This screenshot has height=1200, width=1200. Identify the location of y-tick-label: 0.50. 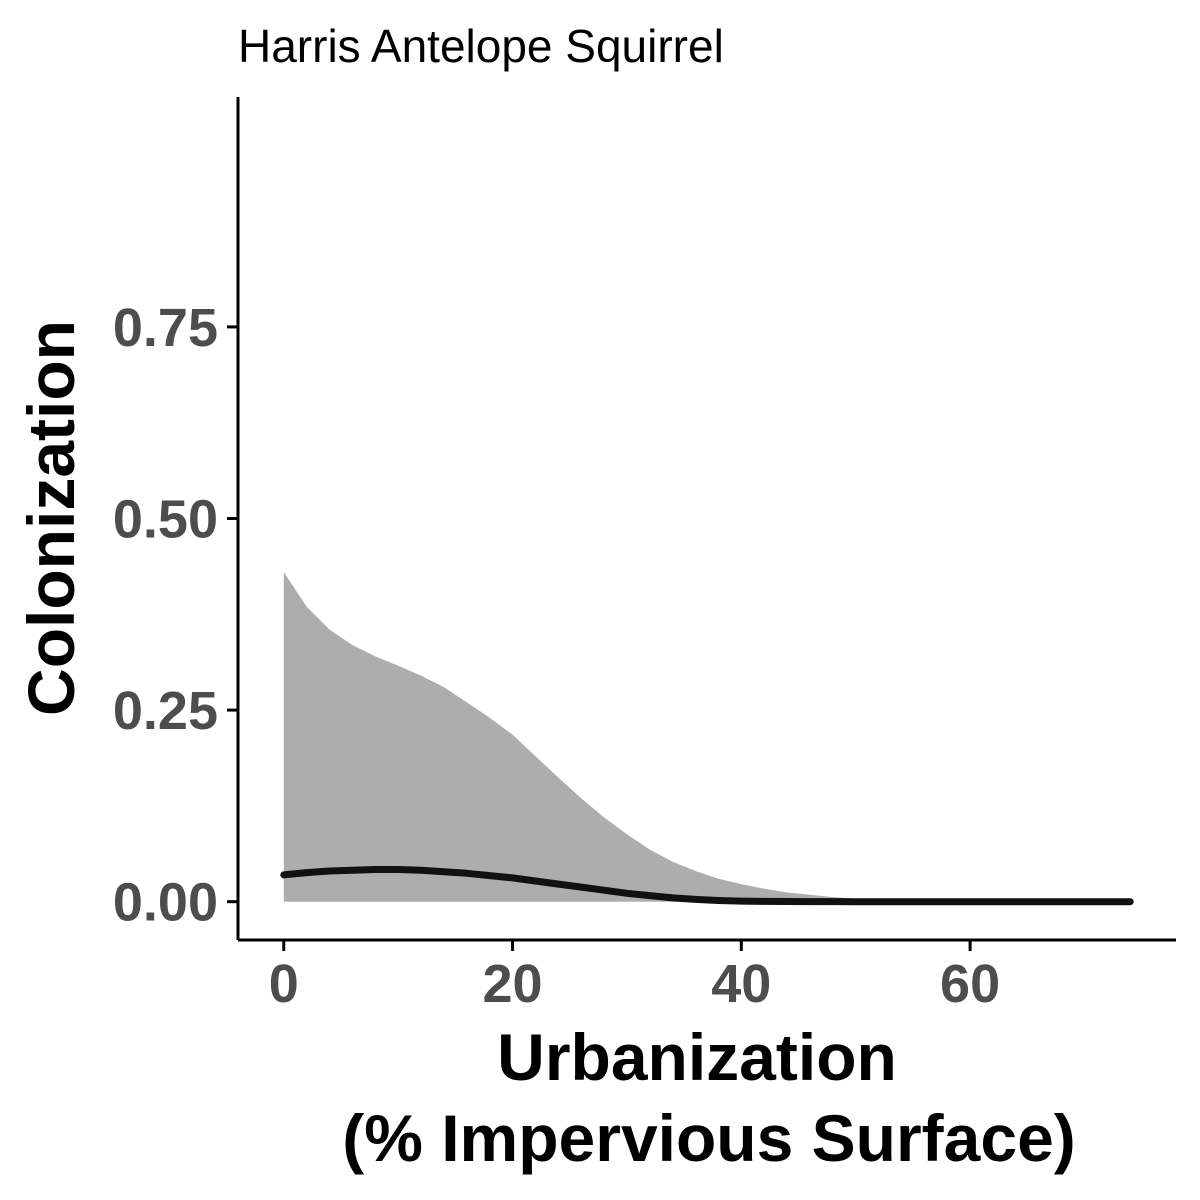
(165, 520).